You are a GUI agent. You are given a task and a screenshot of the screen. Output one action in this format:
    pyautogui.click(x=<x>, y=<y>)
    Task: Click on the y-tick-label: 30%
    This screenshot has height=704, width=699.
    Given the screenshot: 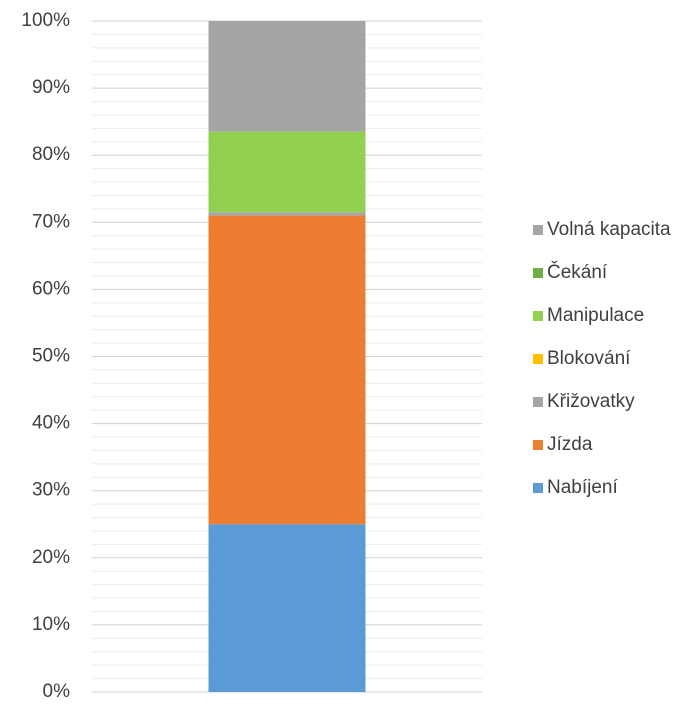 What is the action you would take?
    pyautogui.click(x=51, y=490)
    